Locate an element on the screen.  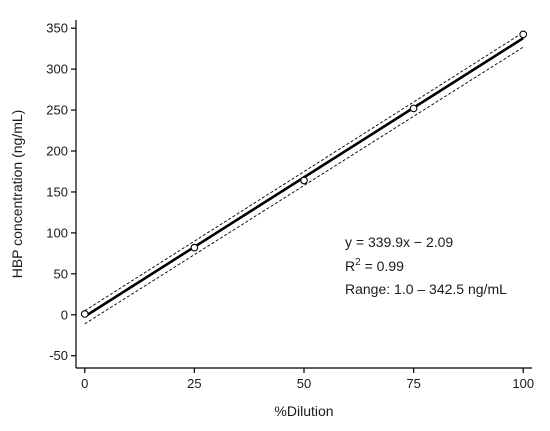
r-squared-prefix: R is located at coordinates (350, 266).